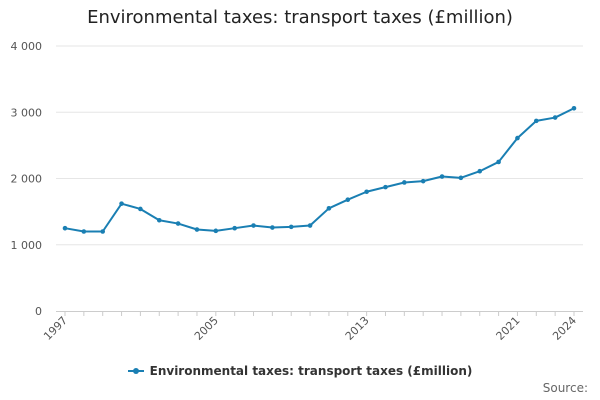  What do you see at coordinates (564, 328) in the screenshot?
I see `x-tick-label: 2024` at bounding box center [564, 328].